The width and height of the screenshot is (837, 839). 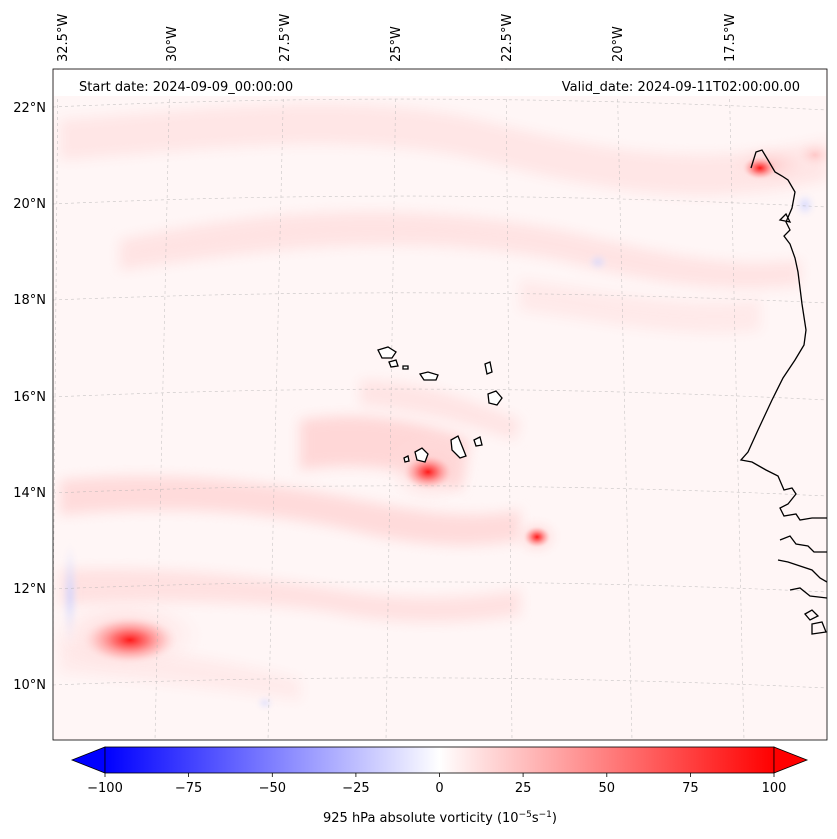 I want to click on island-sao-nicolau, so click(x=428, y=376).